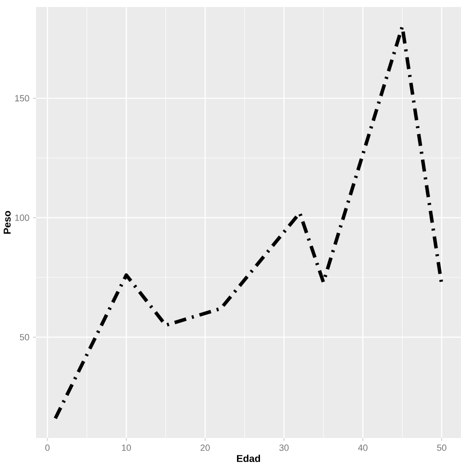 This screenshot has height=474, width=474. Describe the element at coordinates (22, 98) in the screenshot. I see `y-tick-label: 150` at that location.